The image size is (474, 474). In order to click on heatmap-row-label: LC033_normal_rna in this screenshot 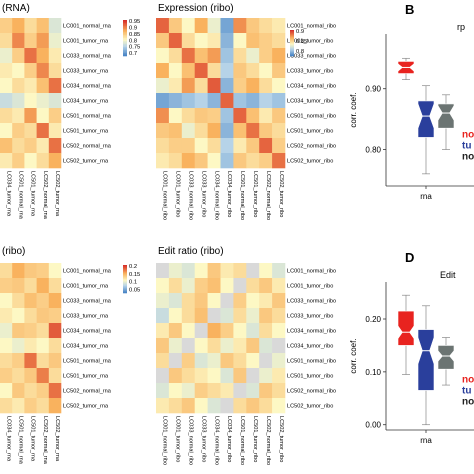, I will do `click(87, 56)`.